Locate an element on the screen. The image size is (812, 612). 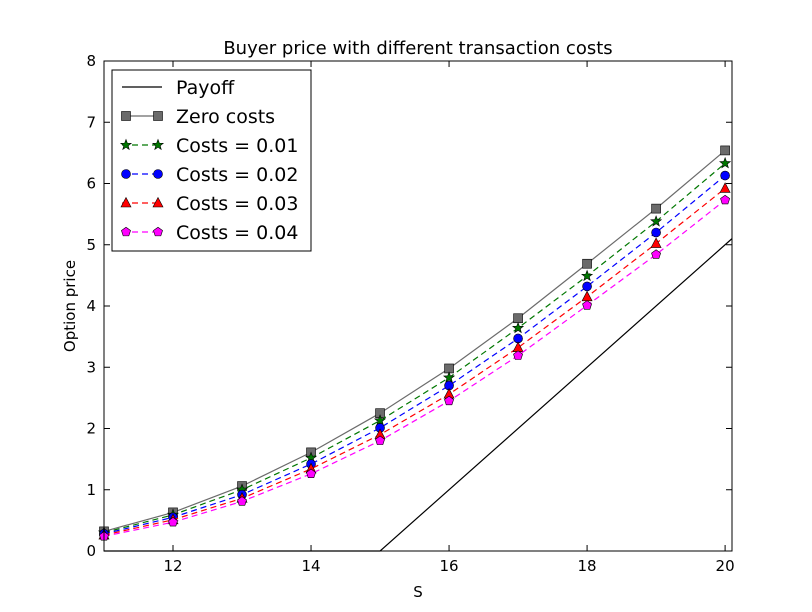
legend-entry: Zero costs is located at coordinates (198, 117).